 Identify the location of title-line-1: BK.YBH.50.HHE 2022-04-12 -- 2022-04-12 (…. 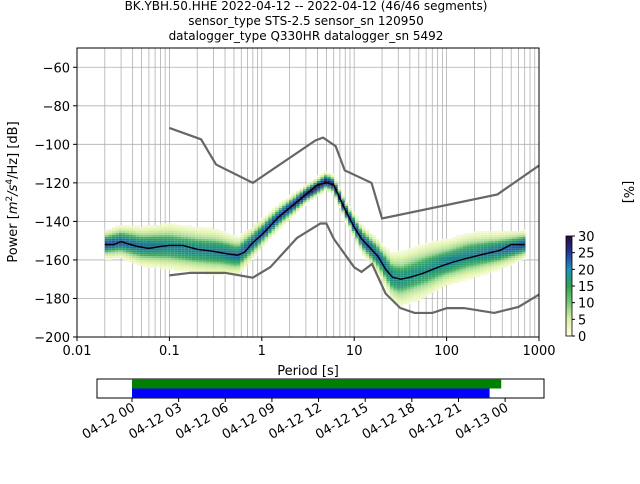
(306, 6).